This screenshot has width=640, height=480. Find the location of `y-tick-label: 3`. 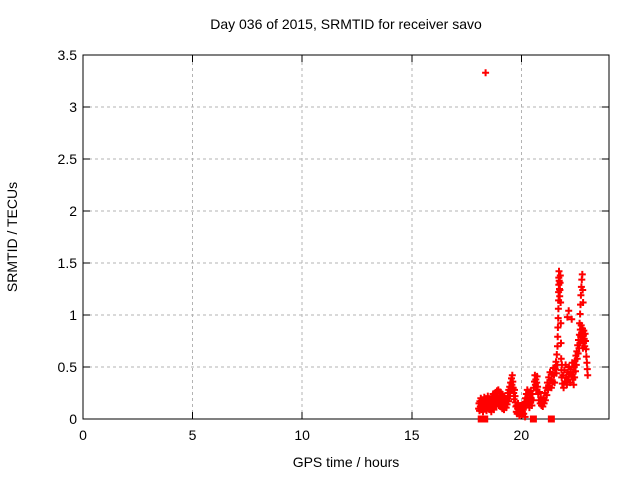

y-tick-label: 3 is located at coordinates (73, 107).